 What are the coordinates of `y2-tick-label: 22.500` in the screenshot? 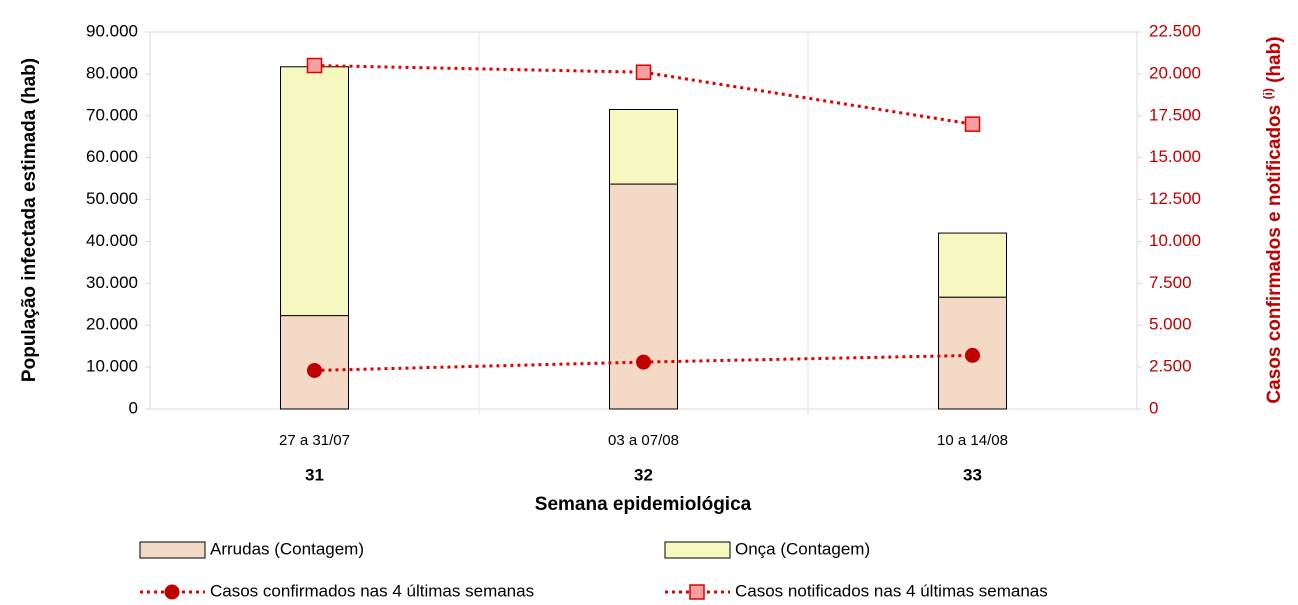 It's located at (1175, 30).